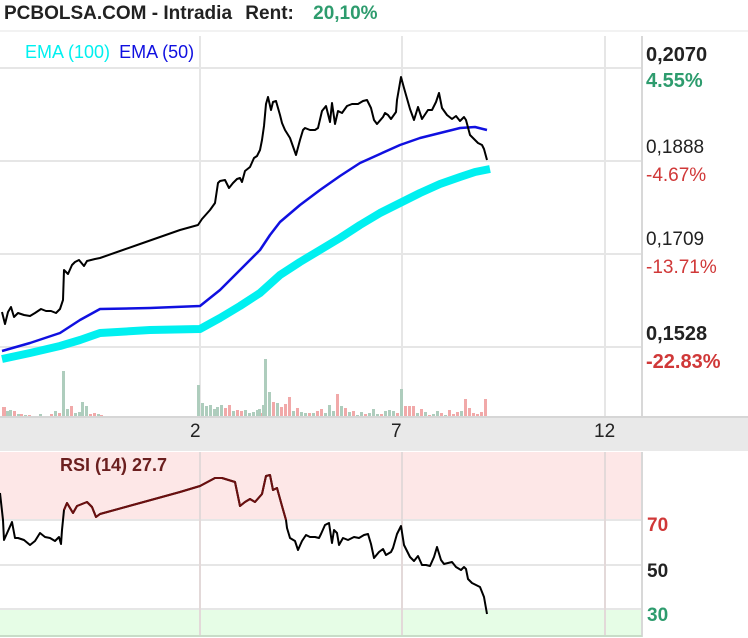 This screenshot has width=748, height=638. I want to click on rent-value: 20,10%, so click(345, 13).